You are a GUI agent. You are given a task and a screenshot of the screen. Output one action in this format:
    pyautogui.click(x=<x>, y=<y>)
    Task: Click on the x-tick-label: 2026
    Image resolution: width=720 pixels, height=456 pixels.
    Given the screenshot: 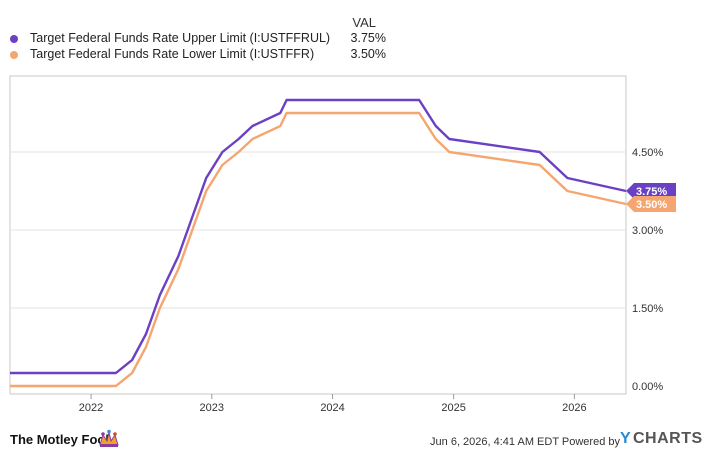 What is the action you would take?
    pyautogui.click(x=574, y=408)
    